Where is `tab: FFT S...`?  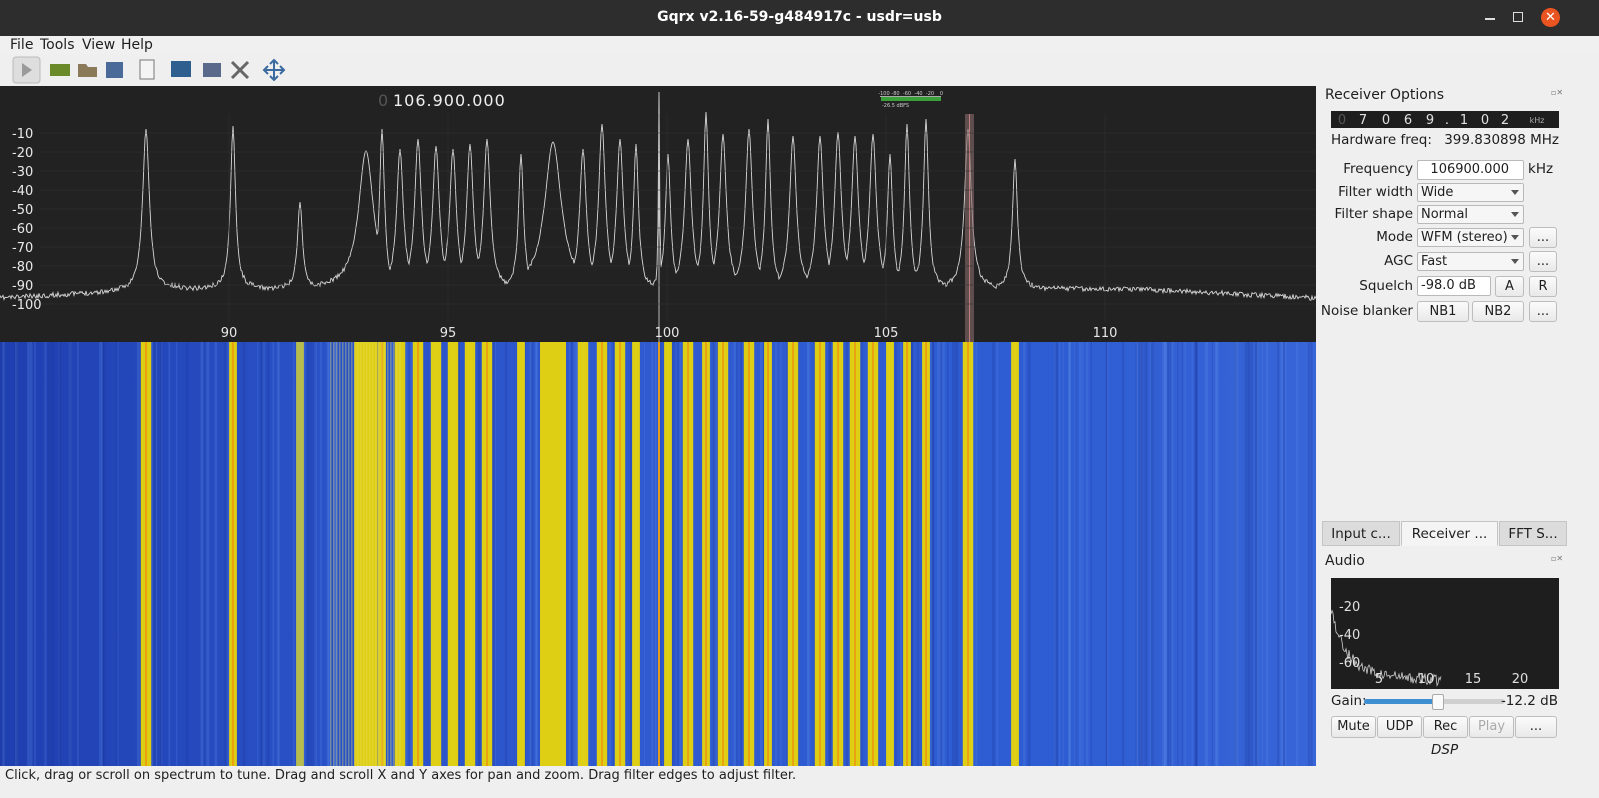
tab: FFT S... is located at coordinates (1533, 533).